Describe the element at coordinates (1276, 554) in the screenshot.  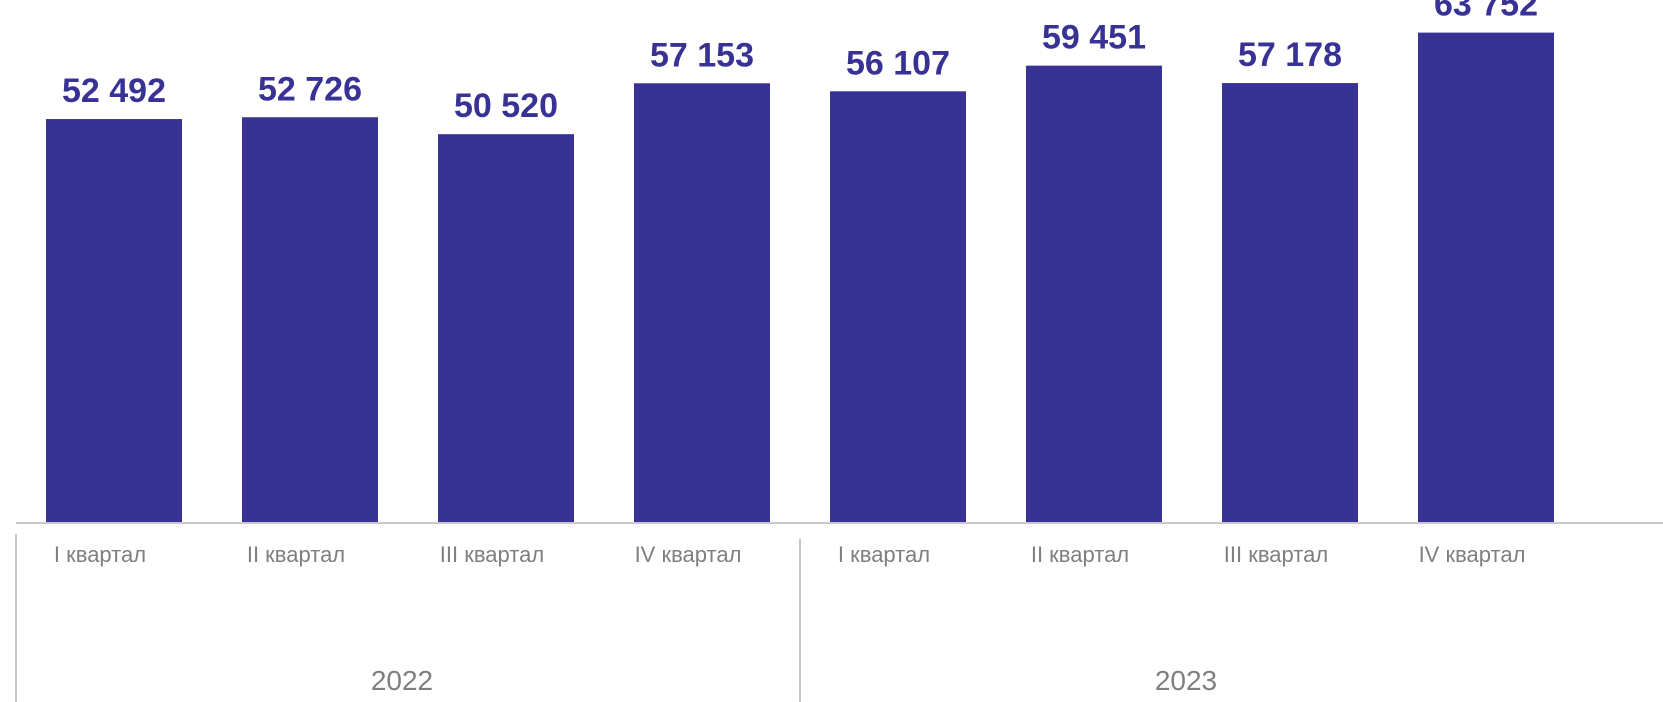
I see `category-label-7: III квартал` at that location.